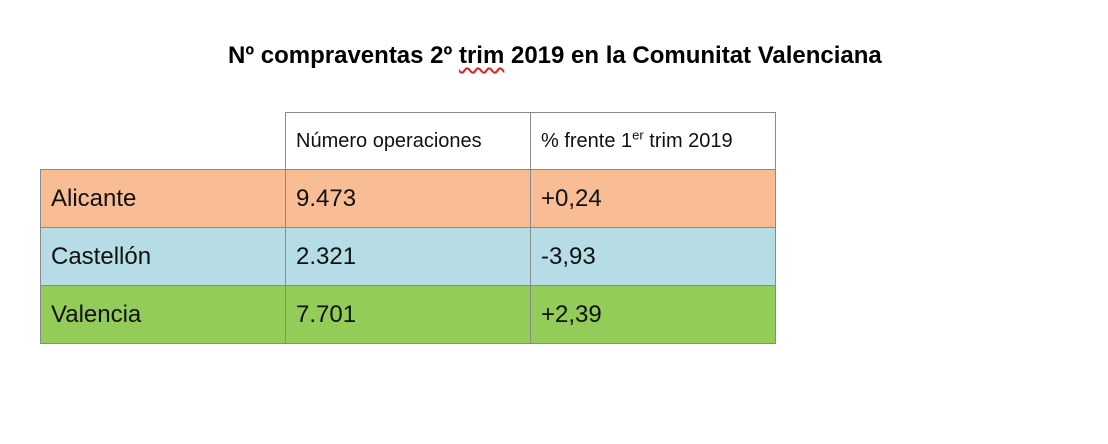 Image resolution: width=1108 pixels, height=444 pixels. I want to click on province-cell: Alicante, so click(163, 198).